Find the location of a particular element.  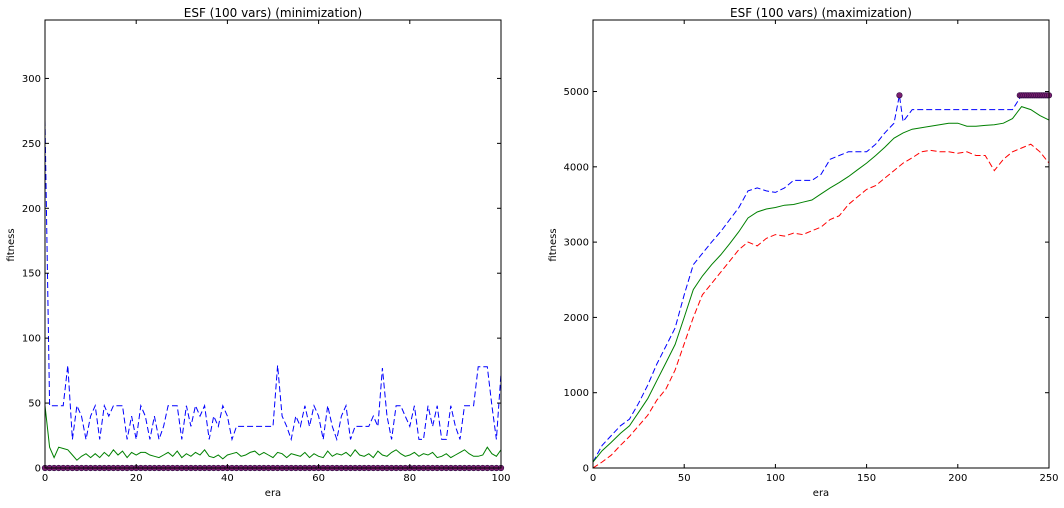

y-tick-label: 5000 is located at coordinates (576, 92).